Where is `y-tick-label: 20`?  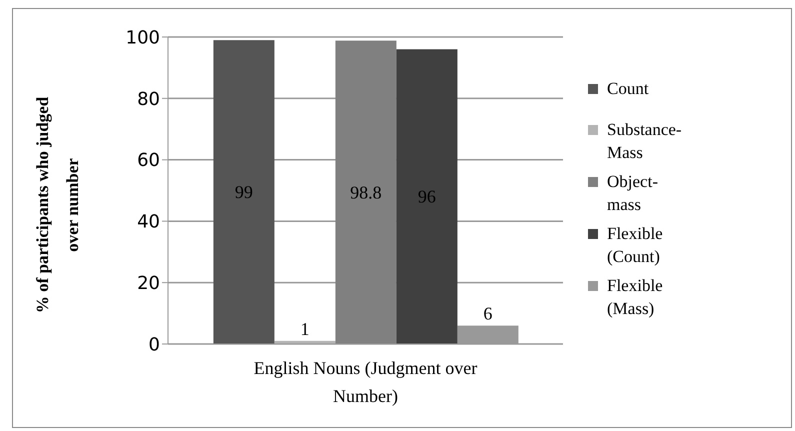 y-tick-label: 20 is located at coordinates (148, 283).